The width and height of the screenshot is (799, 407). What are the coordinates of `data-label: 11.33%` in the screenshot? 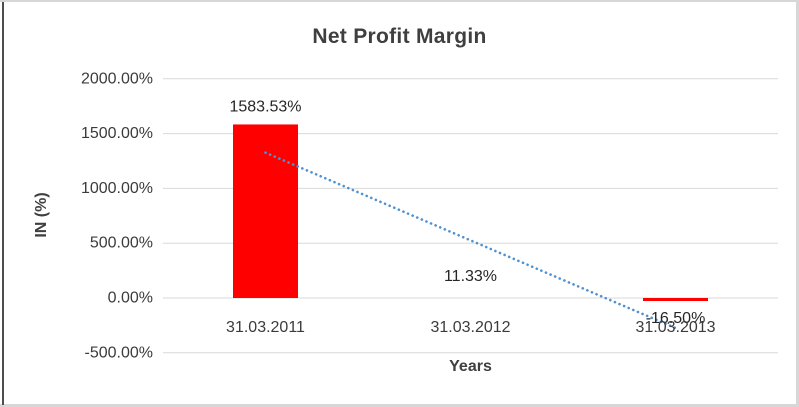 It's located at (470, 276).